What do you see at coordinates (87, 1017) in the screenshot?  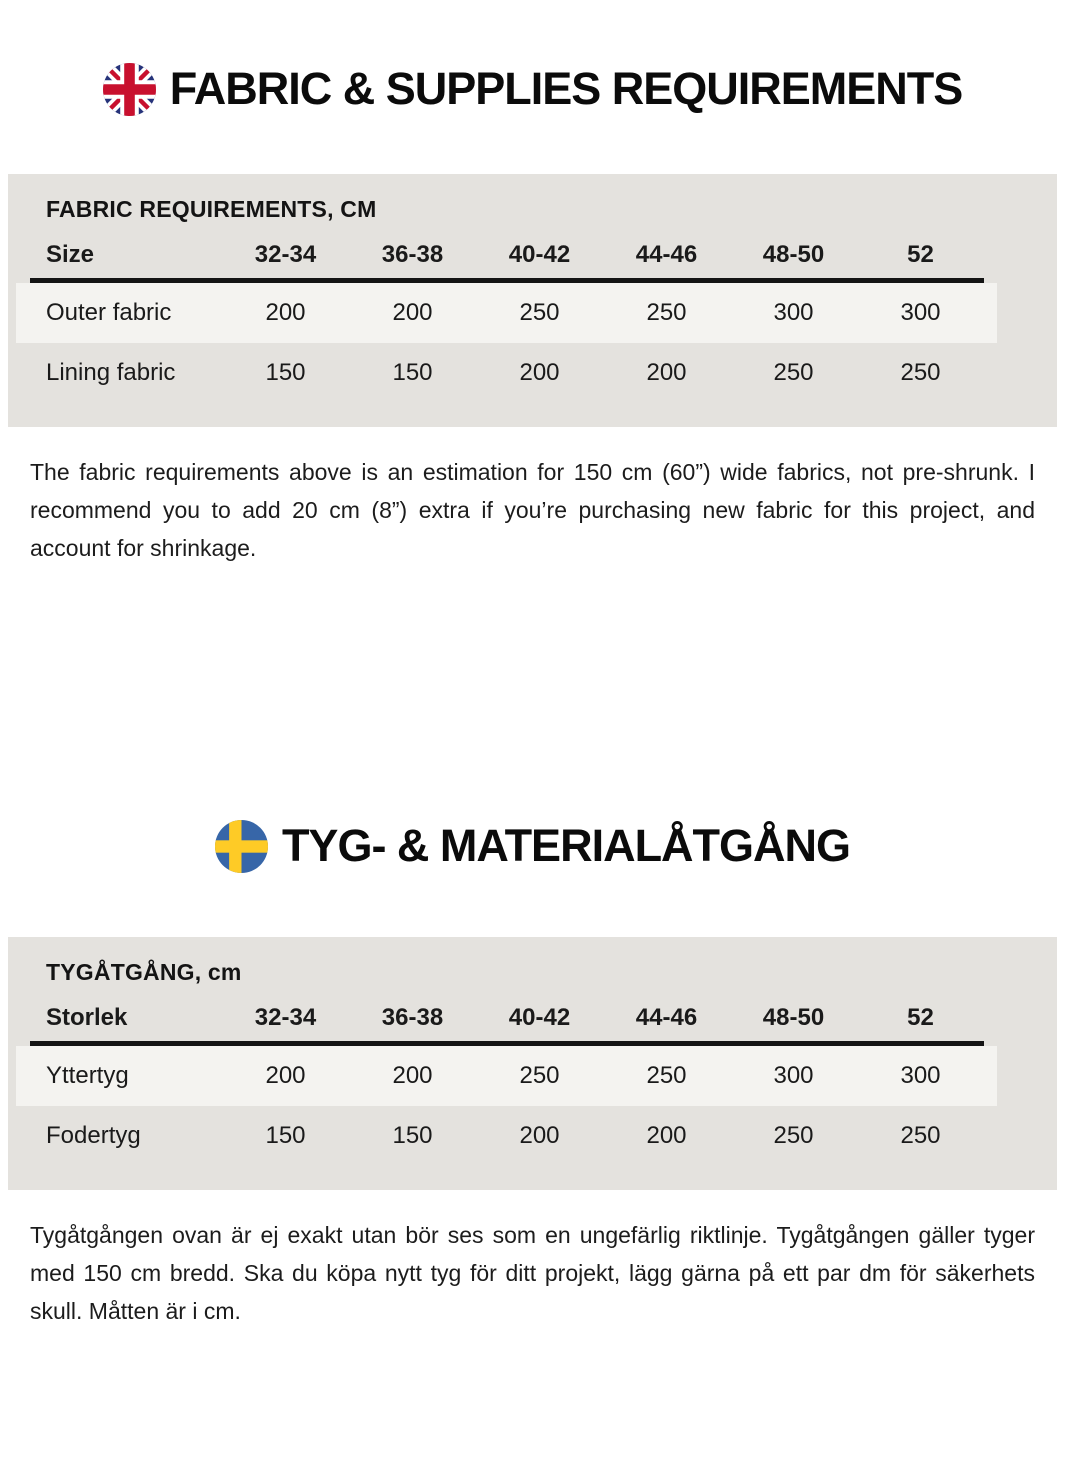 I see `size-column-header: Storlek` at bounding box center [87, 1017].